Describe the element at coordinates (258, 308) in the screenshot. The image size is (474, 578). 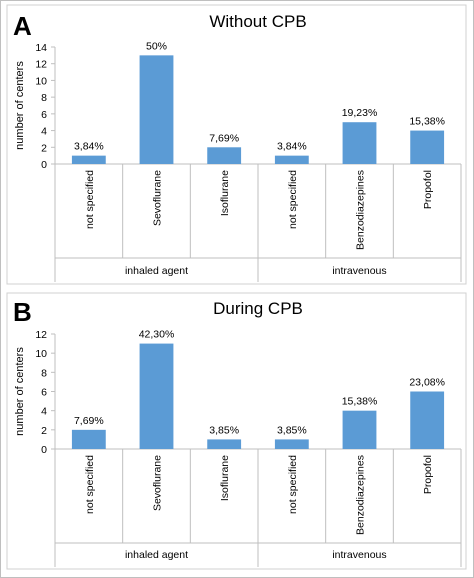
I see `chart-title: During CPB` at that location.